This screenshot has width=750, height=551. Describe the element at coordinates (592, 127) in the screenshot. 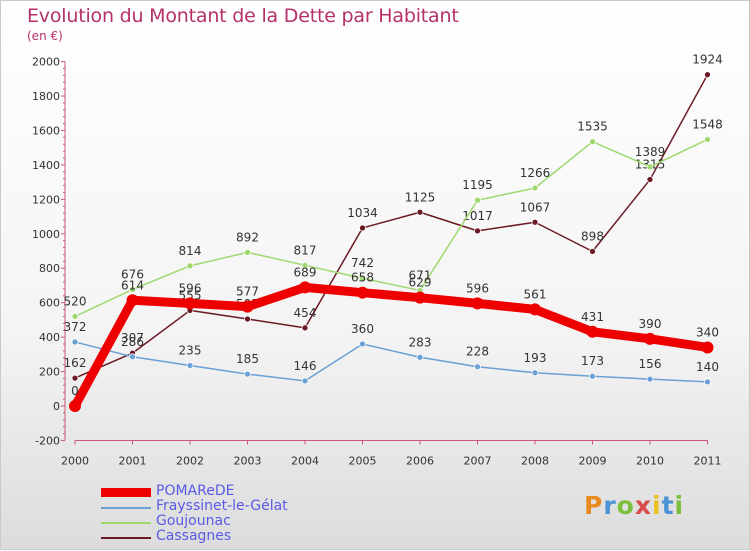

I see `data-label: 1535` at that location.